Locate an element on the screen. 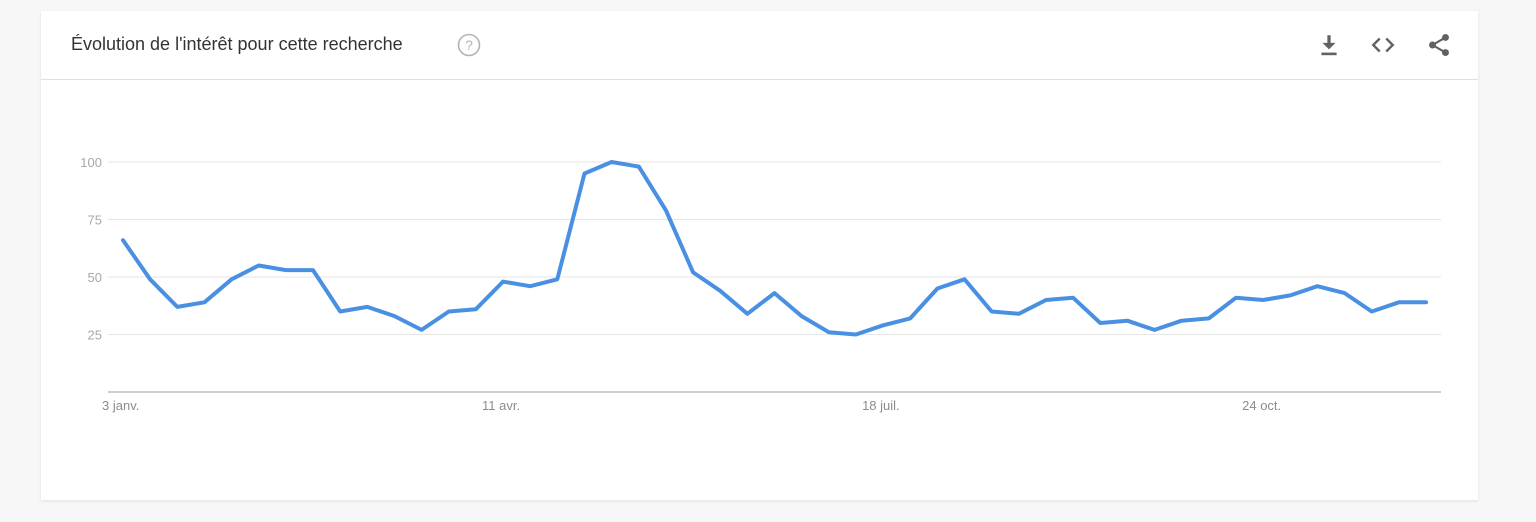 The image size is (1536, 522). download-icon is located at coordinates (1329, 45).